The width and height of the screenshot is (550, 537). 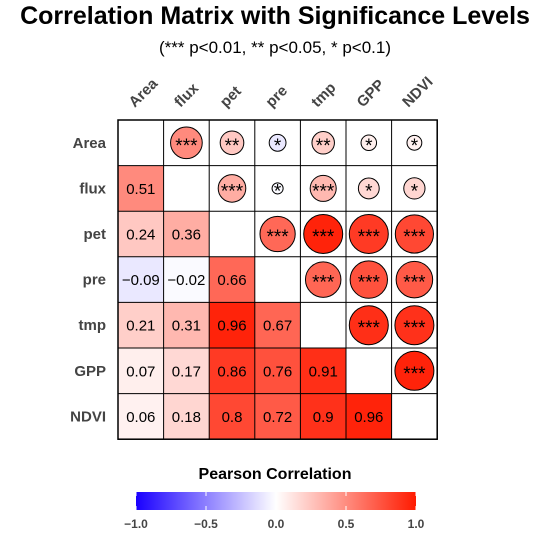 I want to click on legend-tick-label: 0.5, so click(x=346, y=524).